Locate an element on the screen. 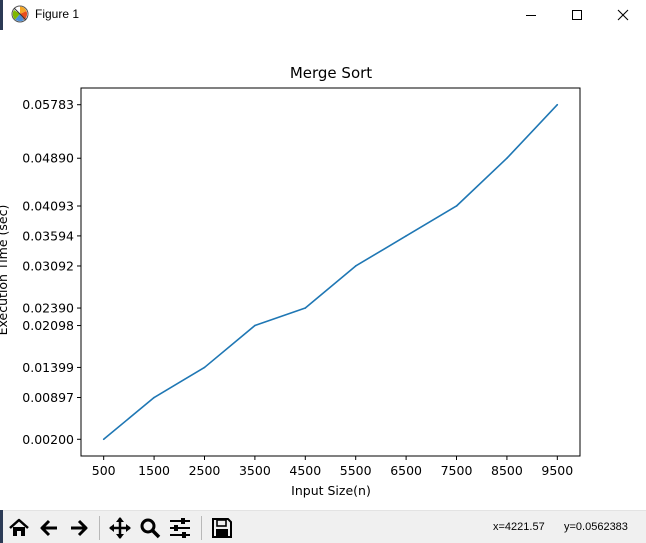  cursor-x-readout: x=4221.57 is located at coordinates (519, 527).